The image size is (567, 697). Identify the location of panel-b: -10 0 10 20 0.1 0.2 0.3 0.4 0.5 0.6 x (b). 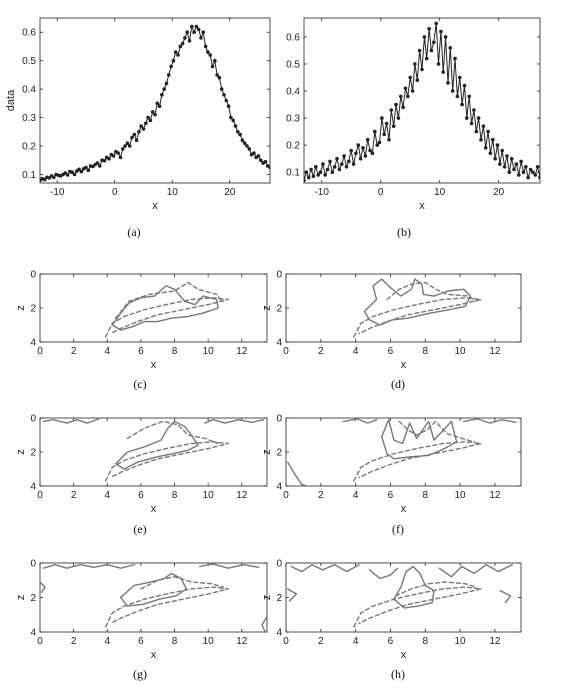
(413, 128).